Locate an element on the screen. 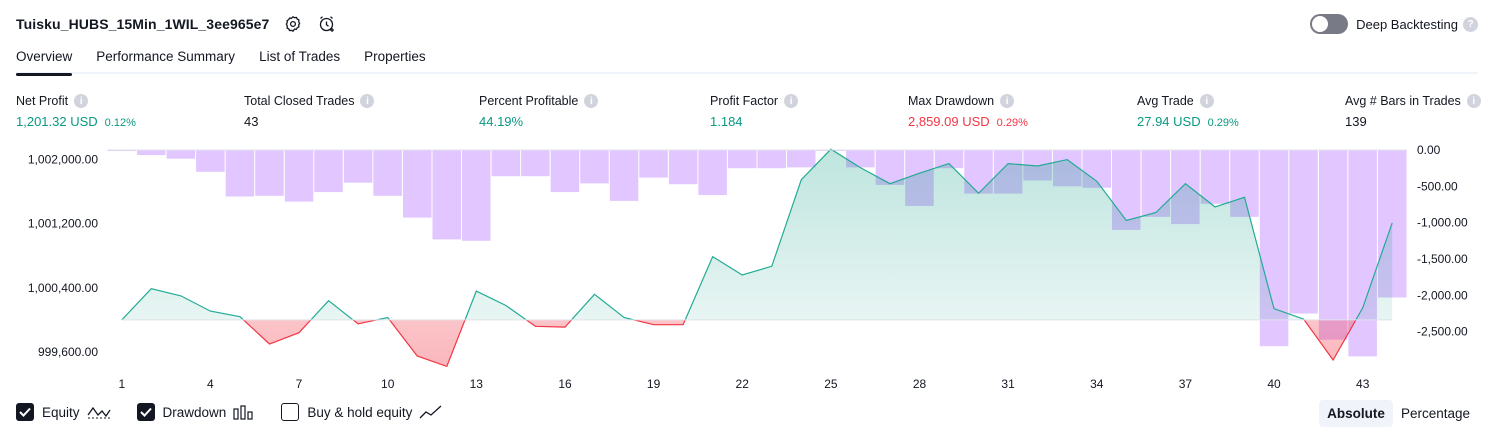  x-axis-tick: 25 is located at coordinates (831, 384).